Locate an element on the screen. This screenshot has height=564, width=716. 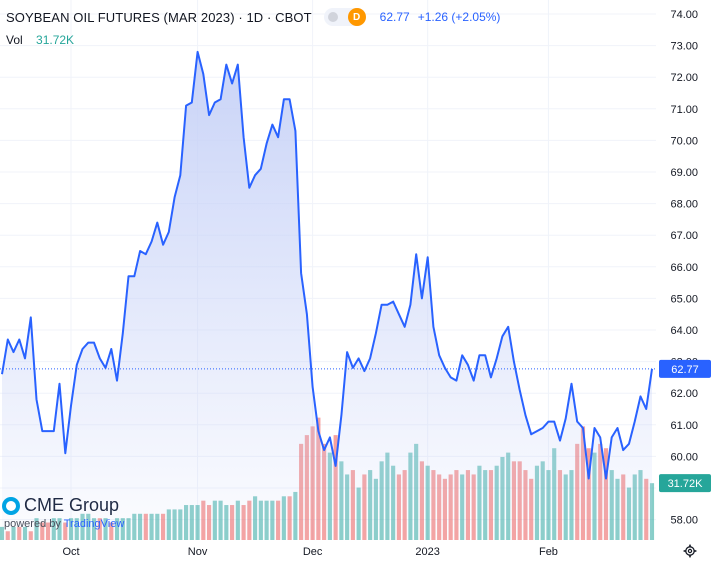
price-tick-label: 62.00 is located at coordinates (684, 394).